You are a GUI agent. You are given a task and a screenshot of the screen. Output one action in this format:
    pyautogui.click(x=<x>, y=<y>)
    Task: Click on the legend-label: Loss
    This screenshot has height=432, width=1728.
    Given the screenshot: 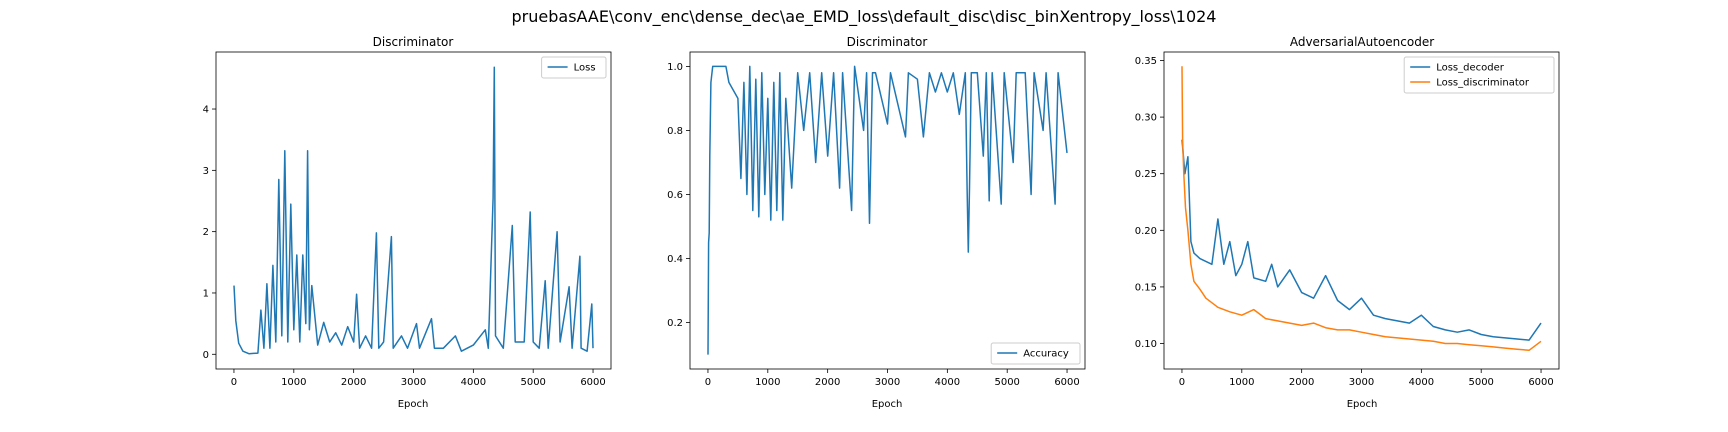 What is the action you would take?
    pyautogui.click(x=585, y=68)
    